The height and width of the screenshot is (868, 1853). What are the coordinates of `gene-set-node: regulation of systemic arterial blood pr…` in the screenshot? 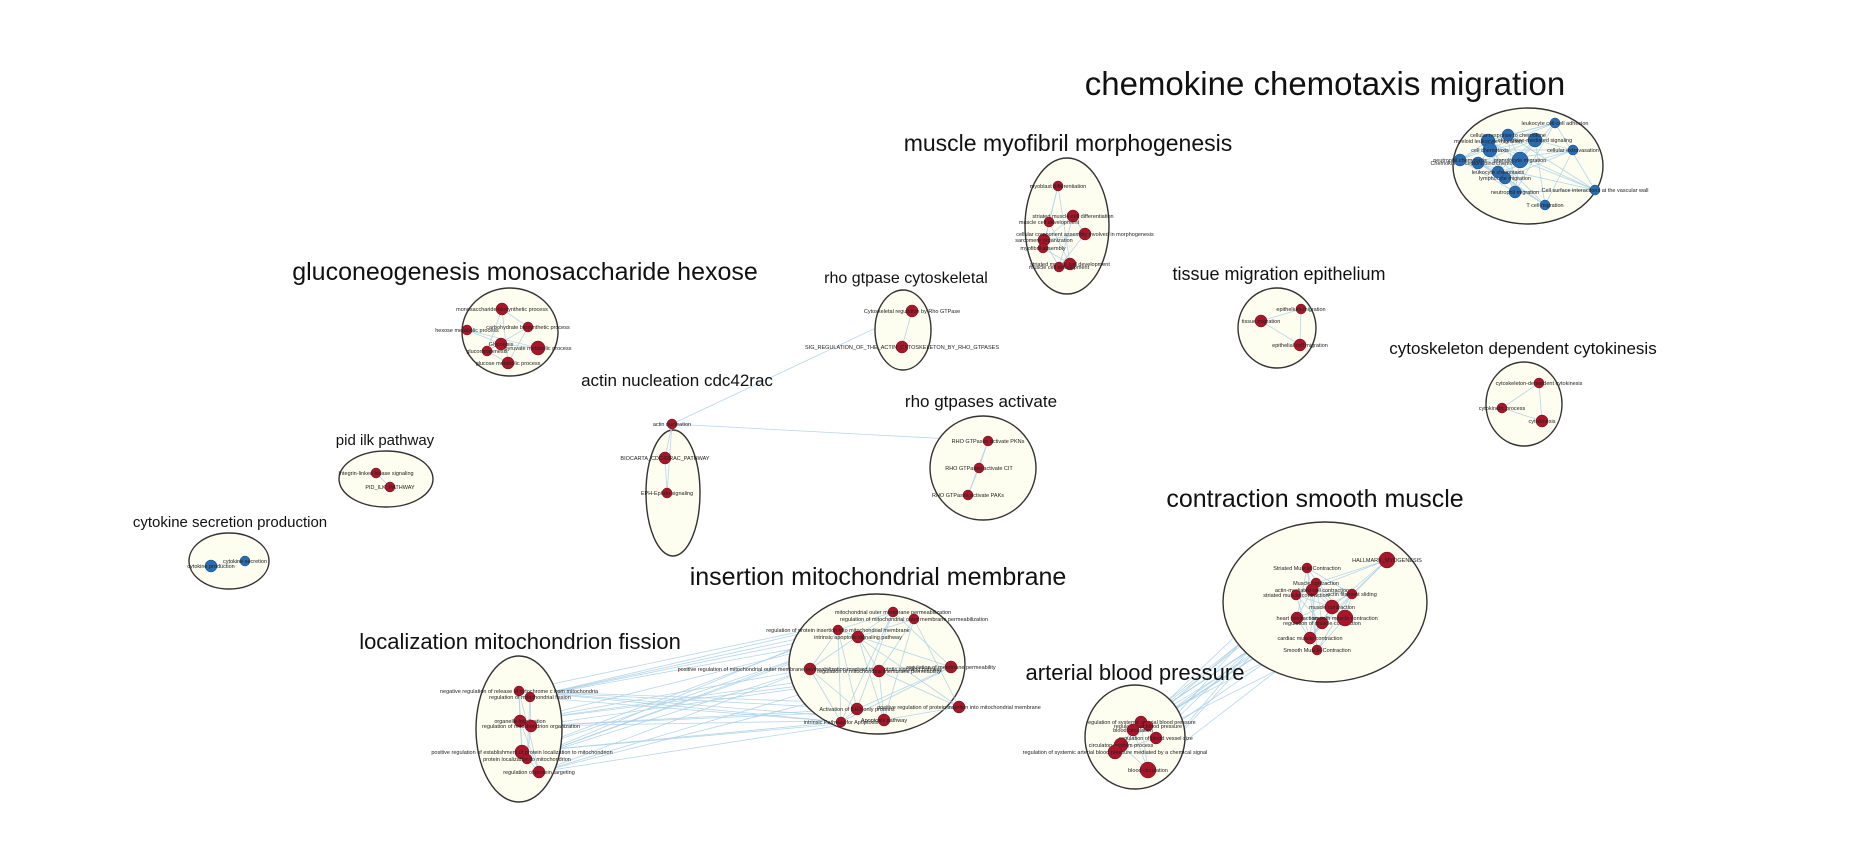 It's located at (1115, 752).